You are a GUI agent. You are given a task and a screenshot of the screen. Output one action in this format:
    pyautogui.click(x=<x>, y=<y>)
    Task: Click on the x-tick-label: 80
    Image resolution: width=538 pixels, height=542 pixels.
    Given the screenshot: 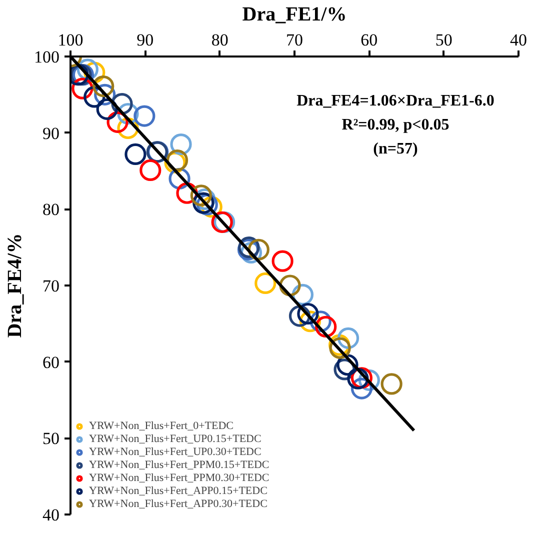 What is the action you would take?
    pyautogui.click(x=219, y=40)
    